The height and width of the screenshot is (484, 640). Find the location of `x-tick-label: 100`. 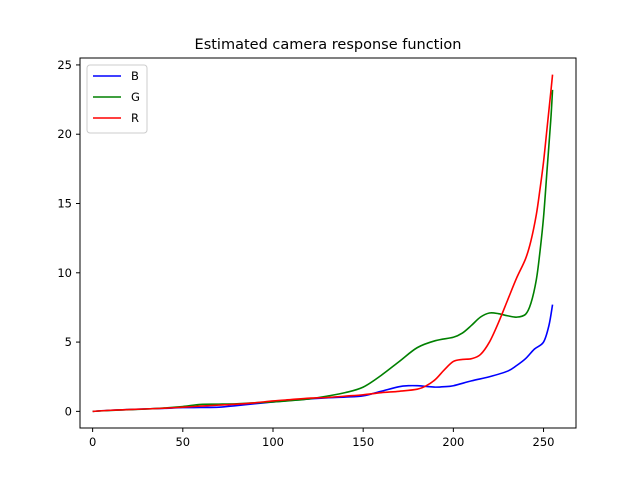

x-tick-label: 100 is located at coordinates (273, 442).